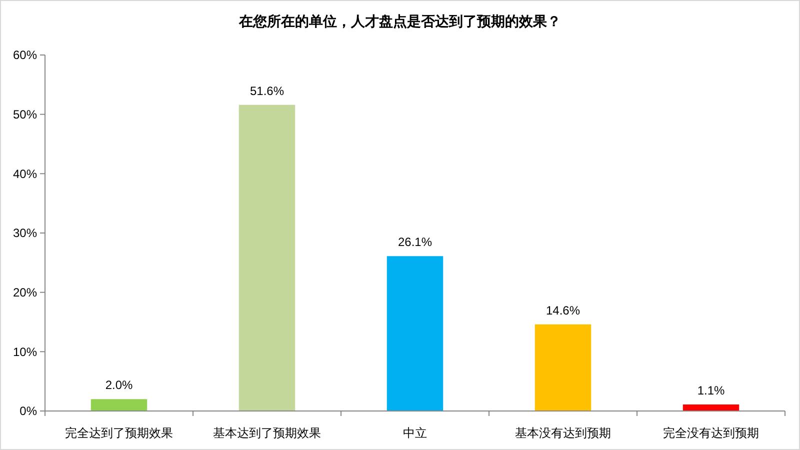 This screenshot has height=450, width=800. Describe the element at coordinates (25, 351) in the screenshot. I see `y-tick-label: 10%` at that location.